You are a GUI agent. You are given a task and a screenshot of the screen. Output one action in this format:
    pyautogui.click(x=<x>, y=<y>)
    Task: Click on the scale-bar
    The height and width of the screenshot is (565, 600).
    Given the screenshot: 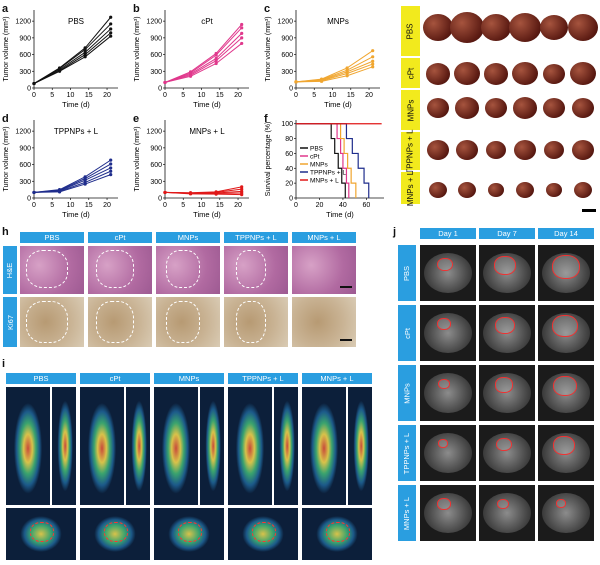 What is the action you would take?
    pyautogui.click(x=346, y=340)
    